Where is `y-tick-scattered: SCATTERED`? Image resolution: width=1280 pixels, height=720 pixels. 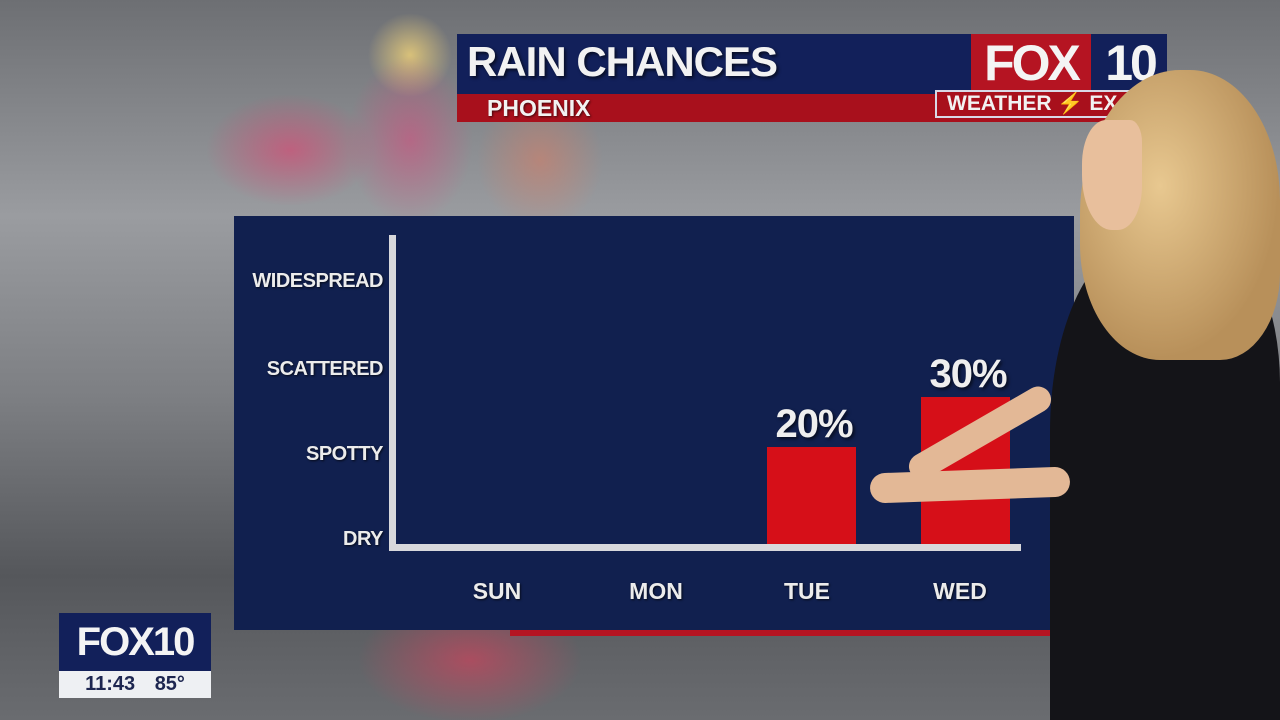
y-tick-scattered: SCATTERED is located at coordinates (325, 369).